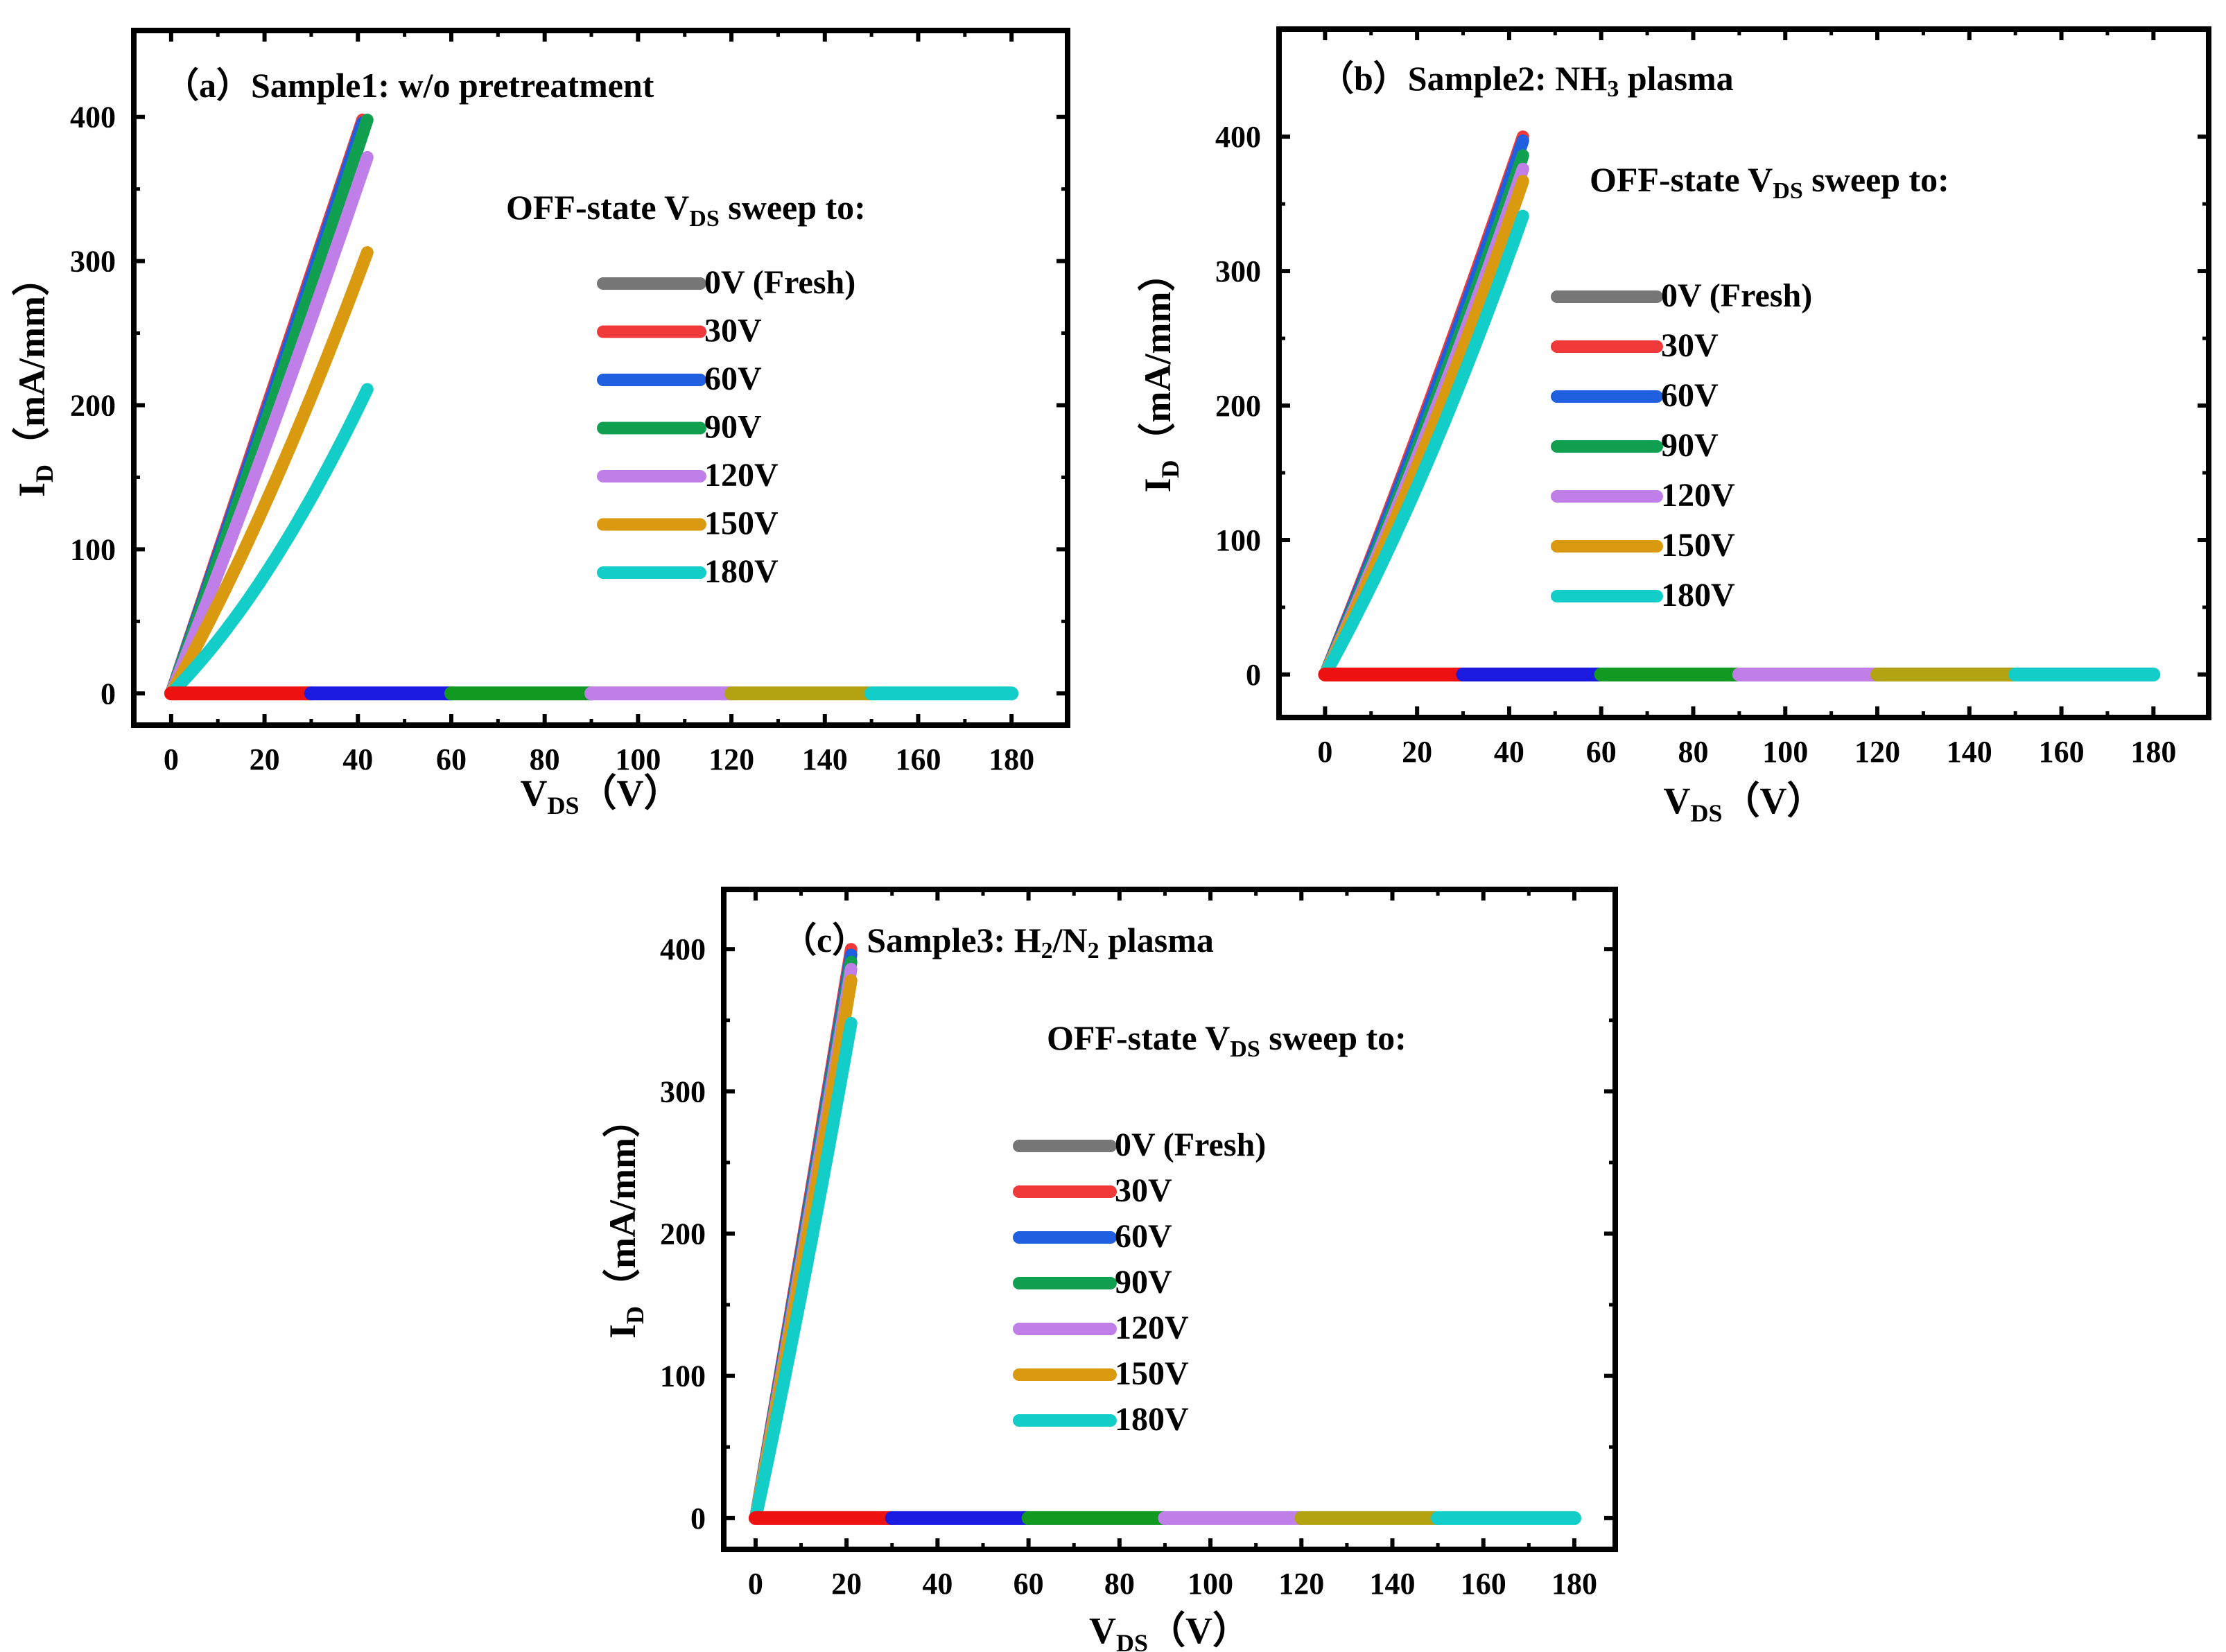 The image size is (2226, 1652). I want to click on panel-title: （b）Sample2: NH3 plasma, so click(1527, 80).